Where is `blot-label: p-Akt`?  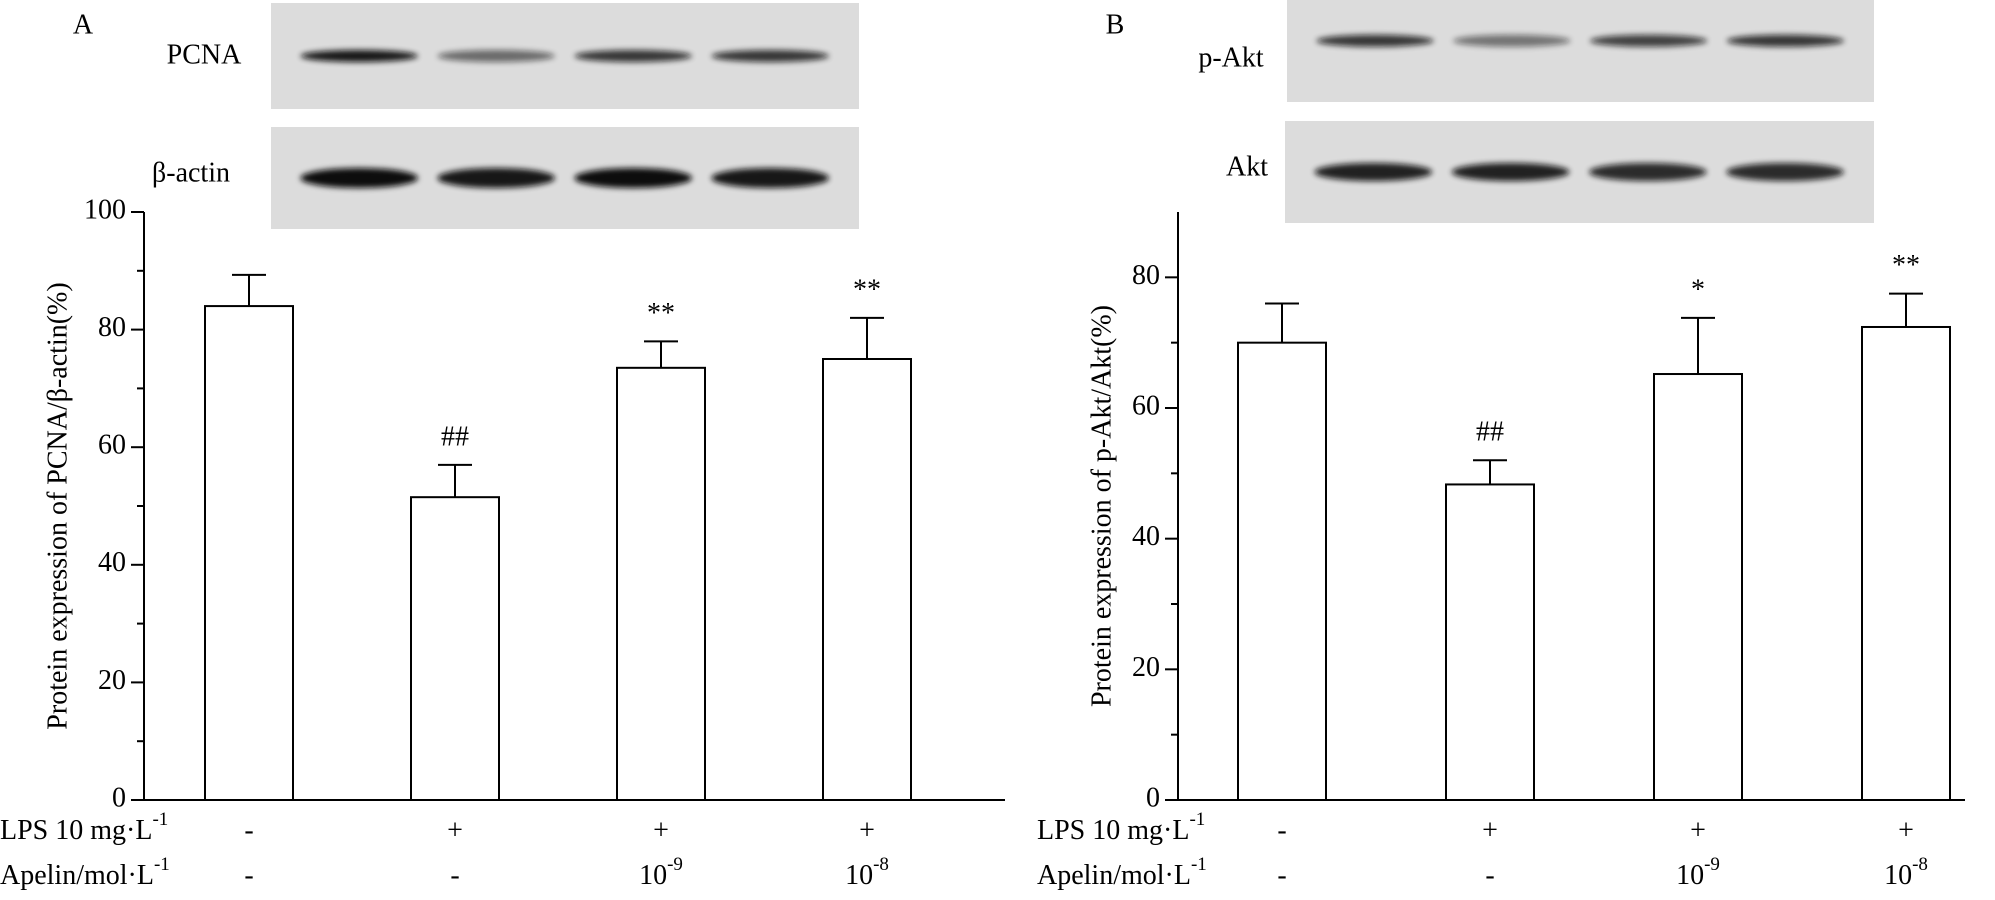 blot-label: p-Akt is located at coordinates (1231, 57).